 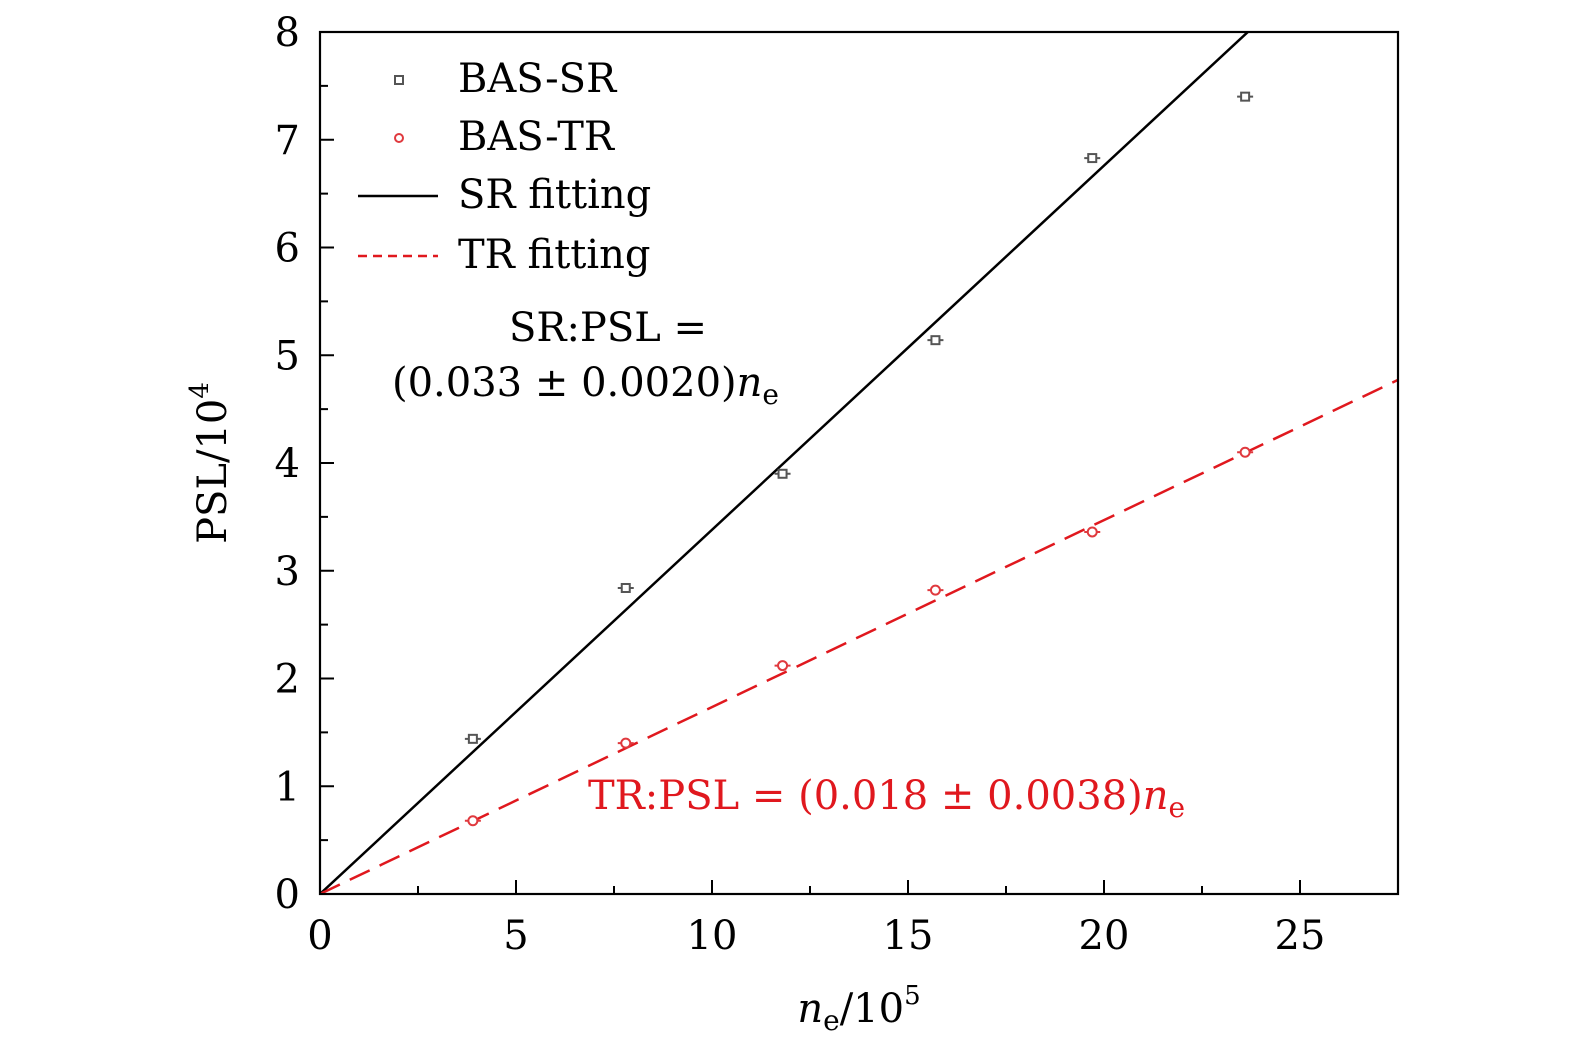 What do you see at coordinates (908, 936) in the screenshot?
I see `x-tick-label: 15` at bounding box center [908, 936].